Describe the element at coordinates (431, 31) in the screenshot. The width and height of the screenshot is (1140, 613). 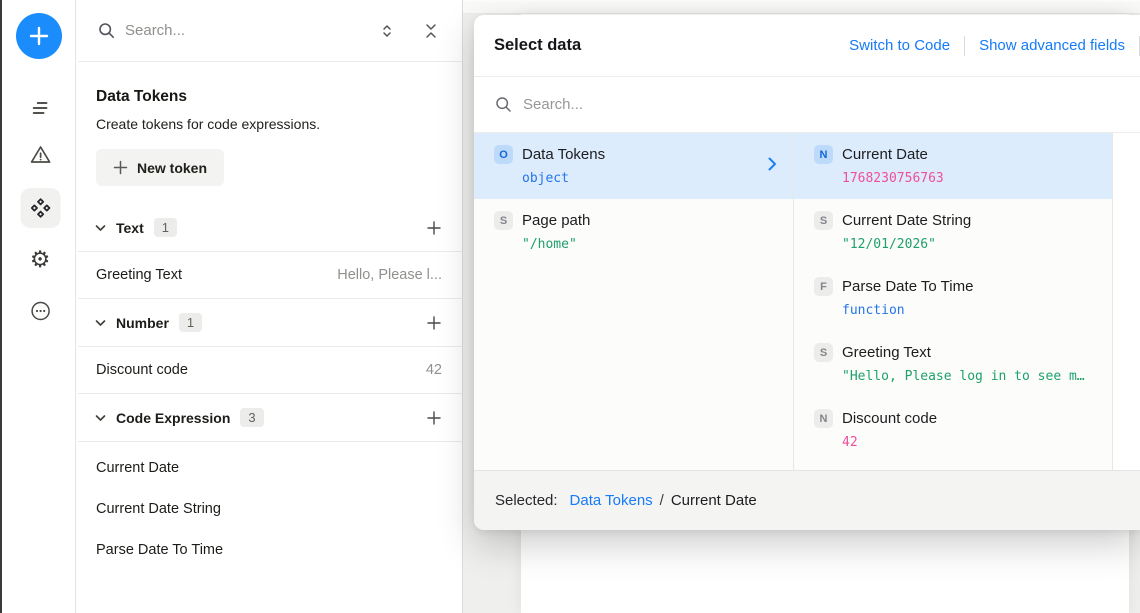
I see `collapse-all-icon` at that location.